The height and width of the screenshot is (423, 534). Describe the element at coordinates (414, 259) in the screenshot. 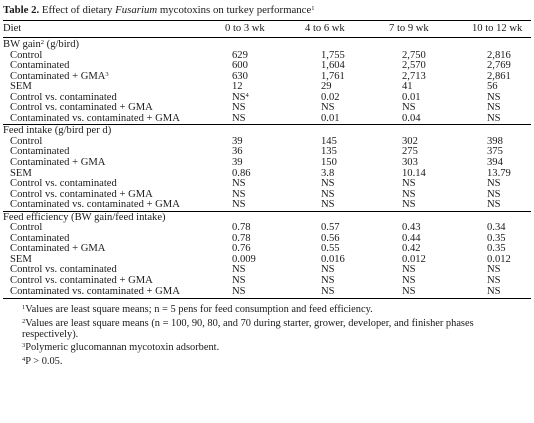

I see `cell-value: 0.012` at that location.